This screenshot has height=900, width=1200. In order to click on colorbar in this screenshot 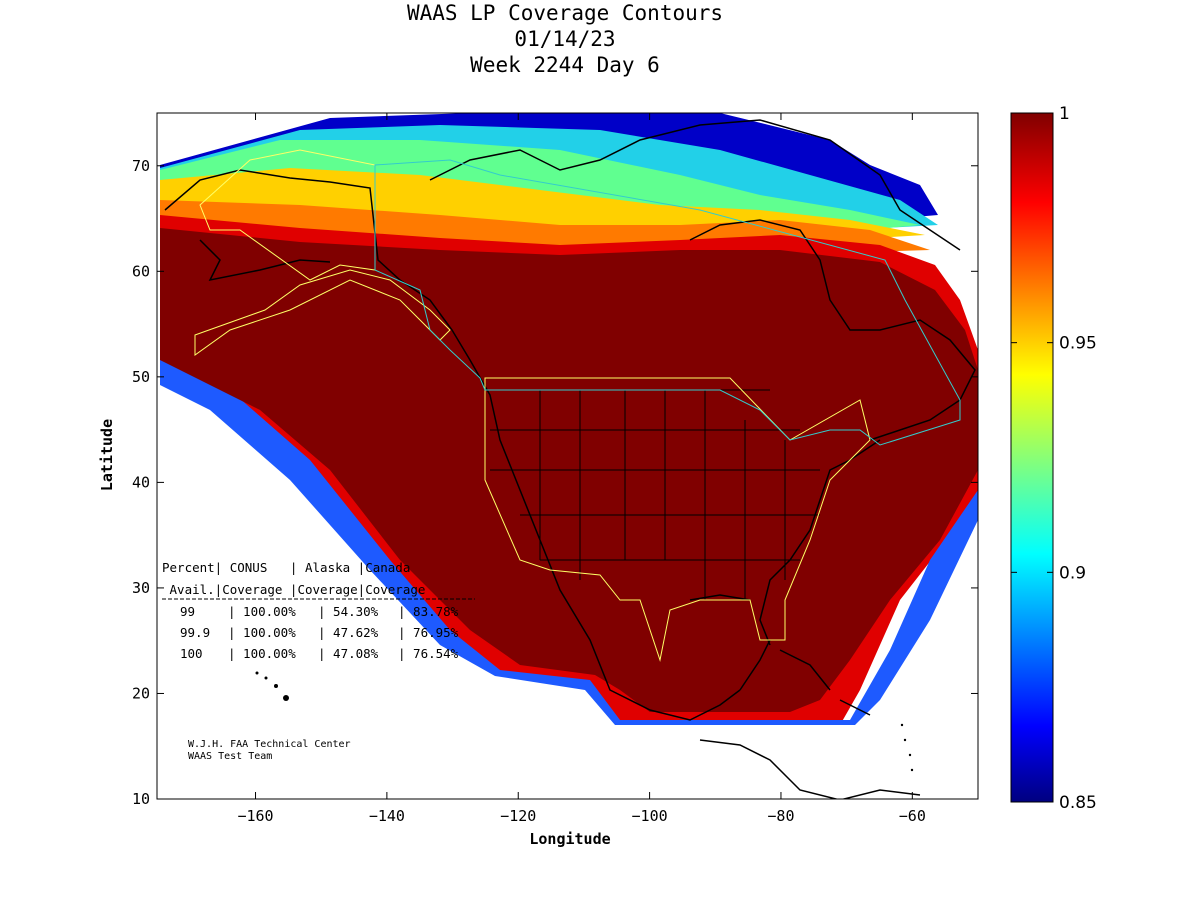, I will do `click(1032, 457)`.